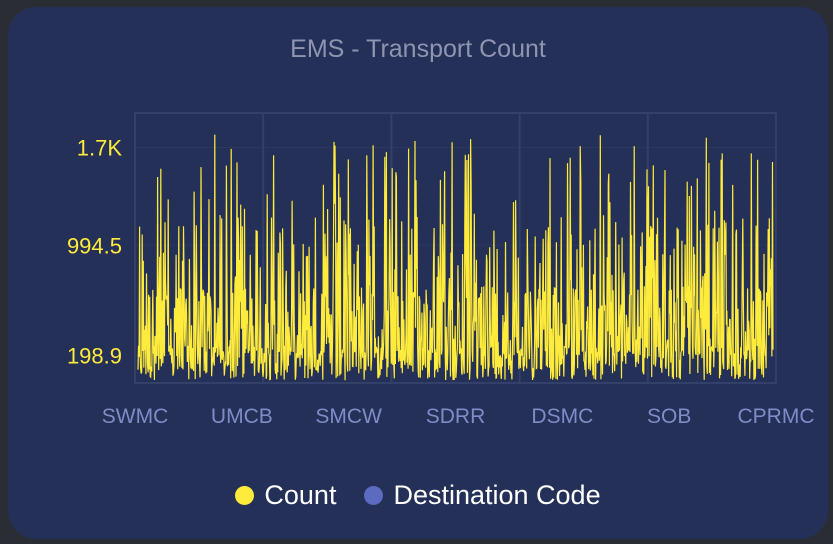  I want to click on legend-destination-label: Destination Code, so click(497, 495).